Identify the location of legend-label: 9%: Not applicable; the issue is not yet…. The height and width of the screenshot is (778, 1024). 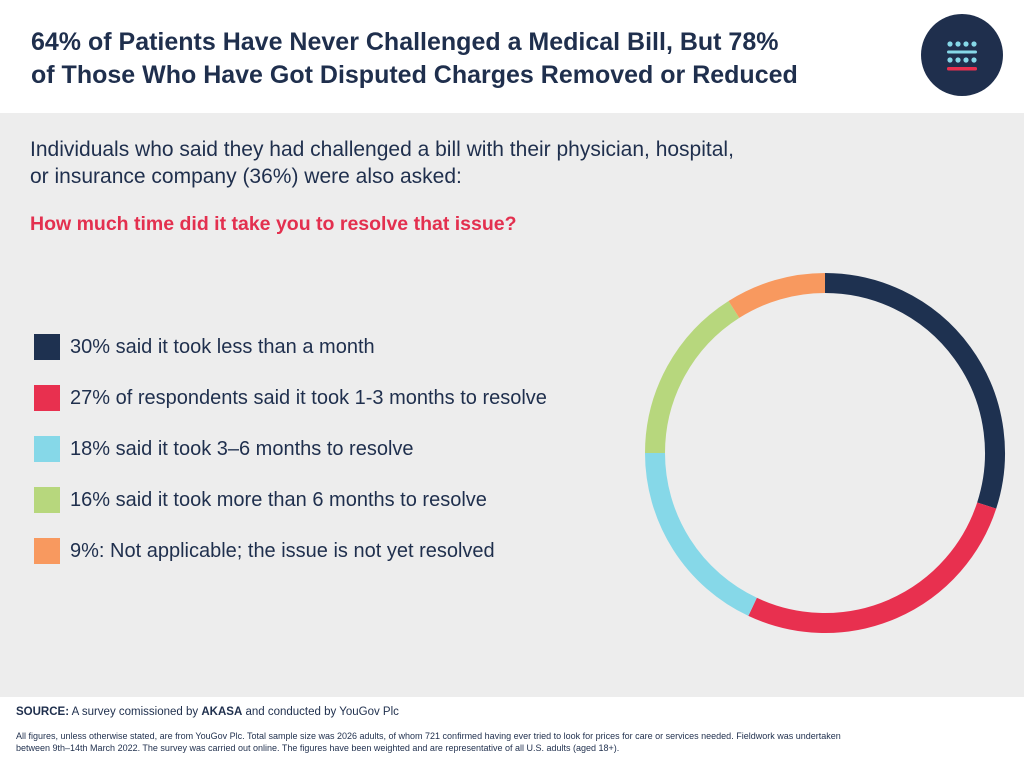
(282, 550).